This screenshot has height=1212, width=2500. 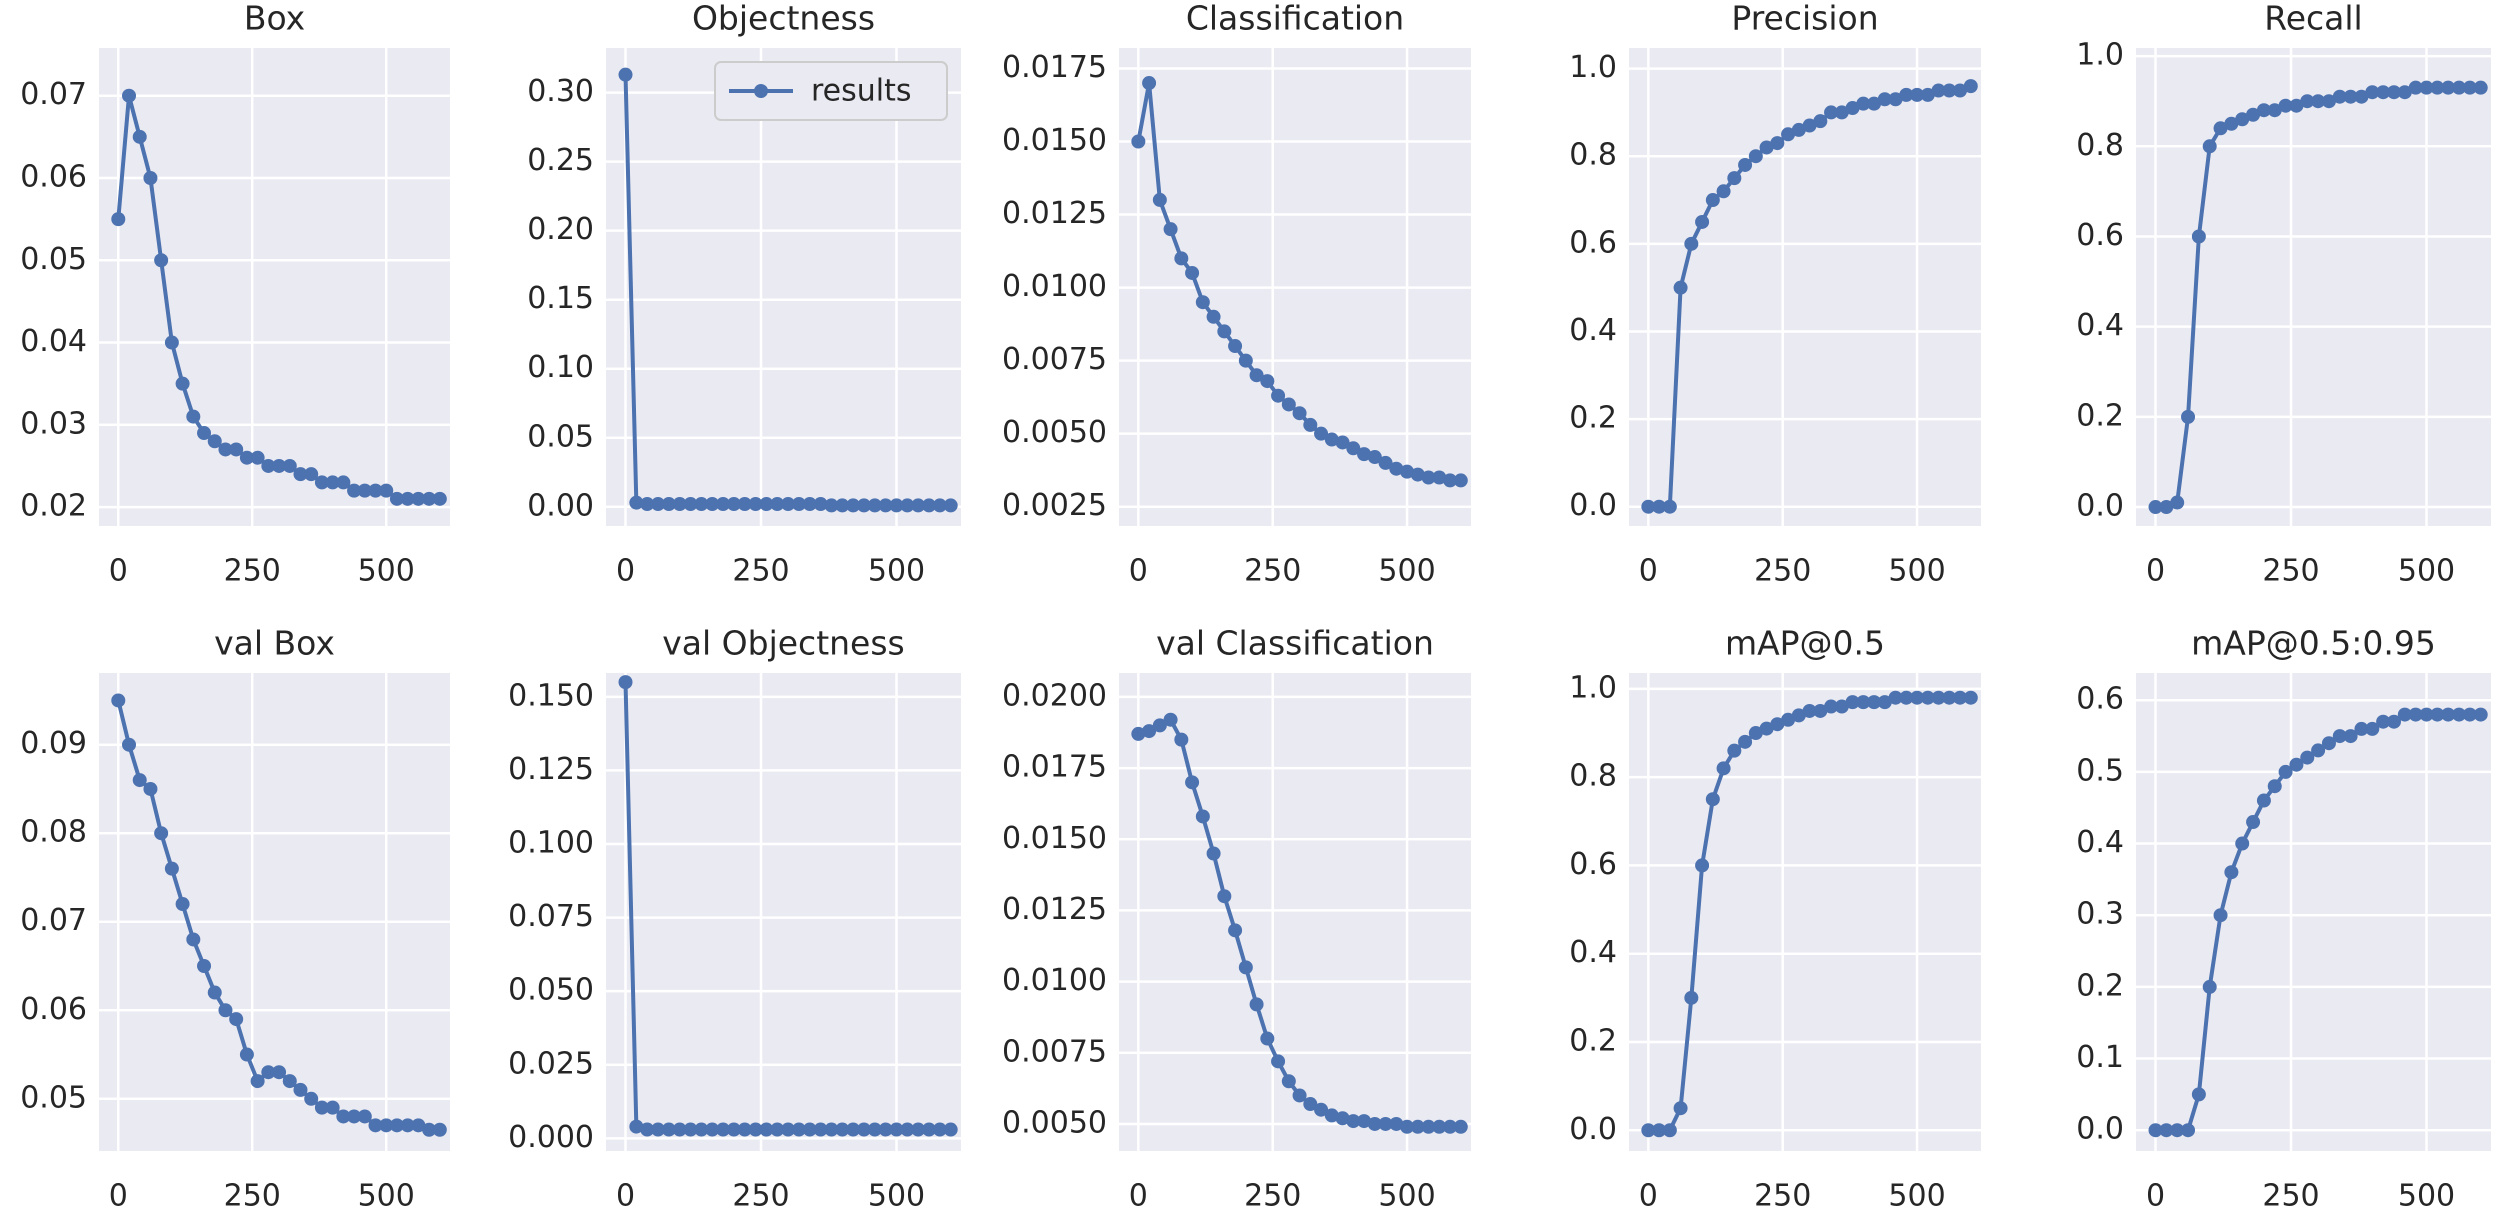 What do you see at coordinates (2313, 19) in the screenshot?
I see `chart-title: Recall` at bounding box center [2313, 19].